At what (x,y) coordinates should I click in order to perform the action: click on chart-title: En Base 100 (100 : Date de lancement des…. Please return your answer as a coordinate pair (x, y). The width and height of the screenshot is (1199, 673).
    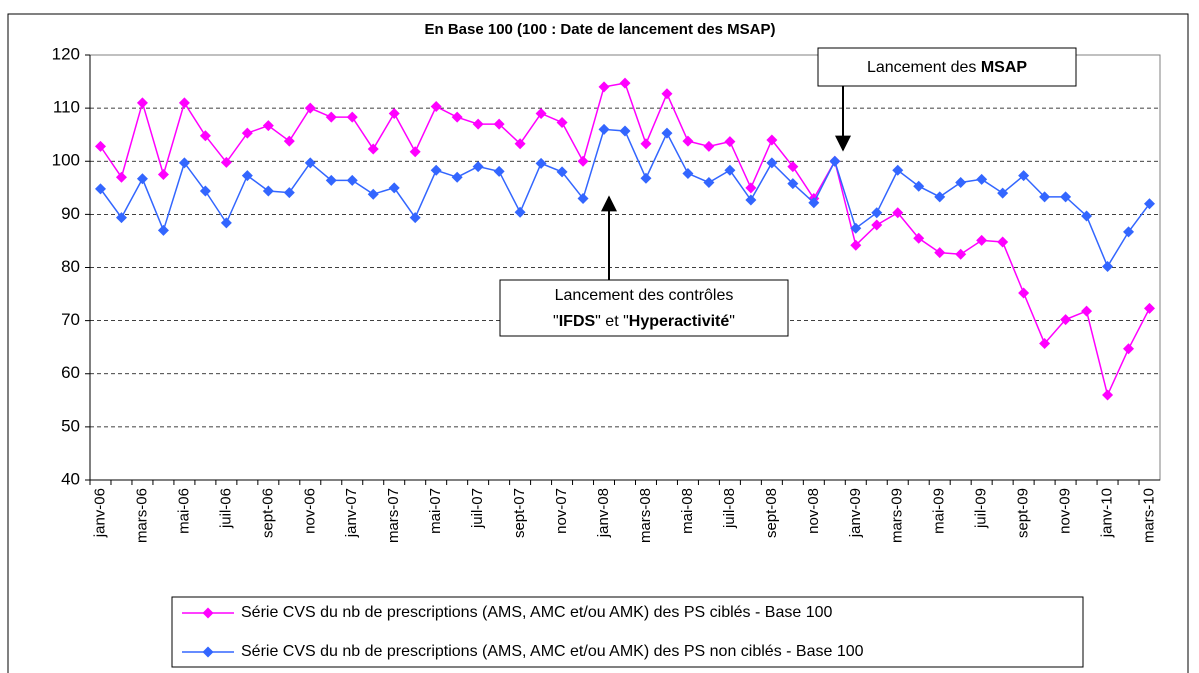
    Looking at the image, I should click on (600, 29).